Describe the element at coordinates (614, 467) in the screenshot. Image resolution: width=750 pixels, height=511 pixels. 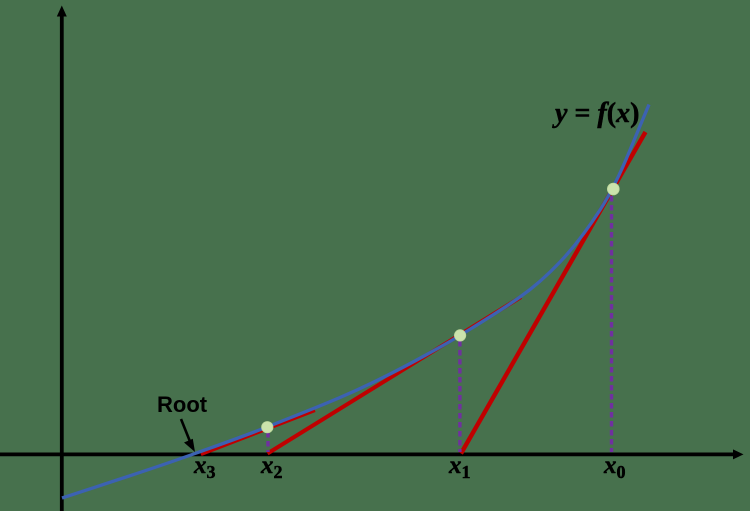
I see `svg-text: x0` at that location.